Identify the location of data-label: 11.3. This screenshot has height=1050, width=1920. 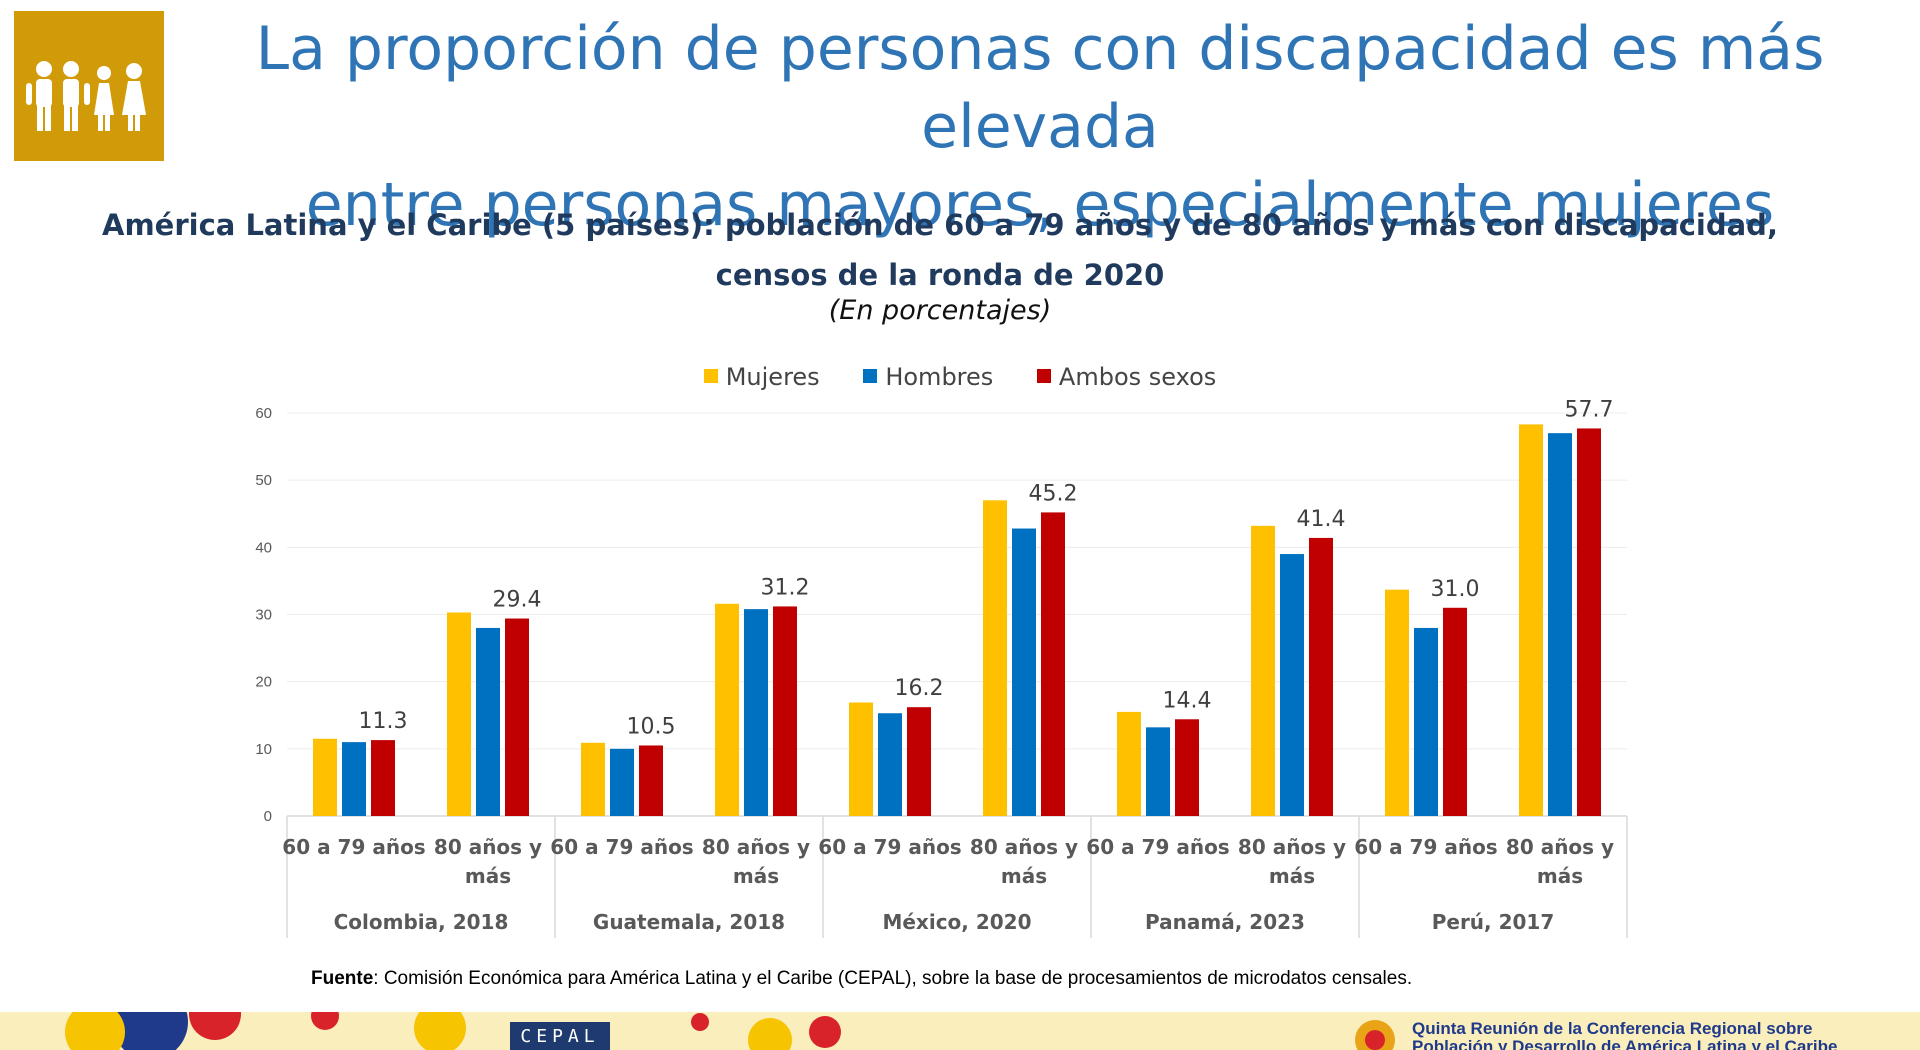
(383, 721).